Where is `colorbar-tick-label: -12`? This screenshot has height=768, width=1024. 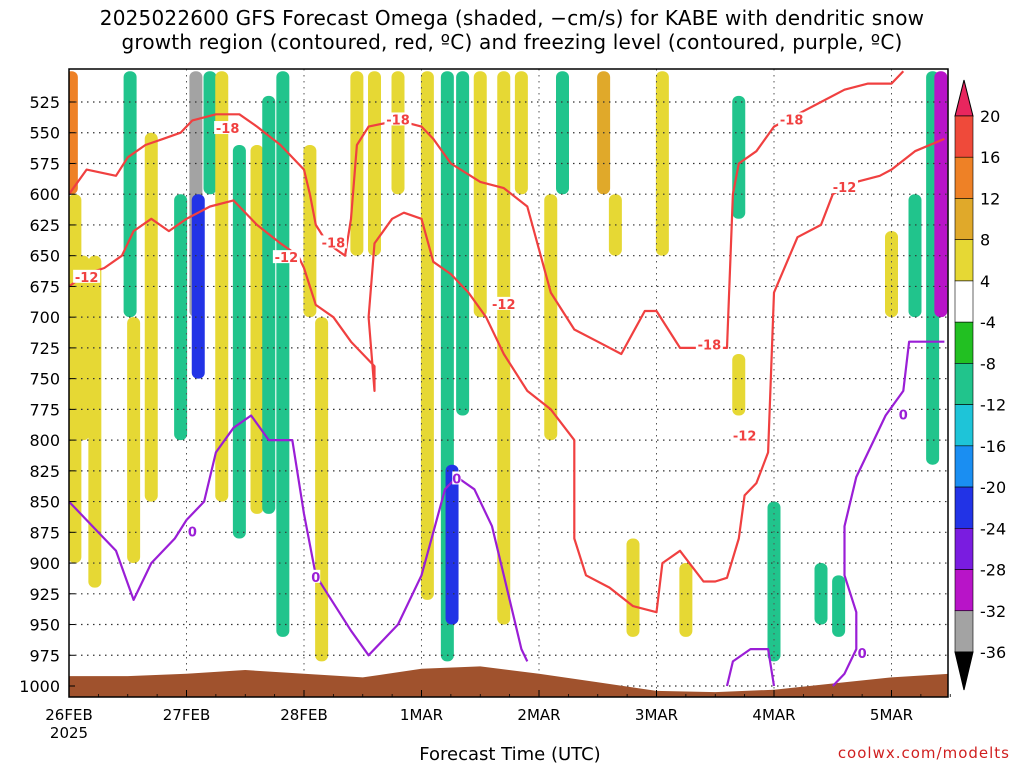
colorbar-tick-label: -12 is located at coordinates (993, 405).